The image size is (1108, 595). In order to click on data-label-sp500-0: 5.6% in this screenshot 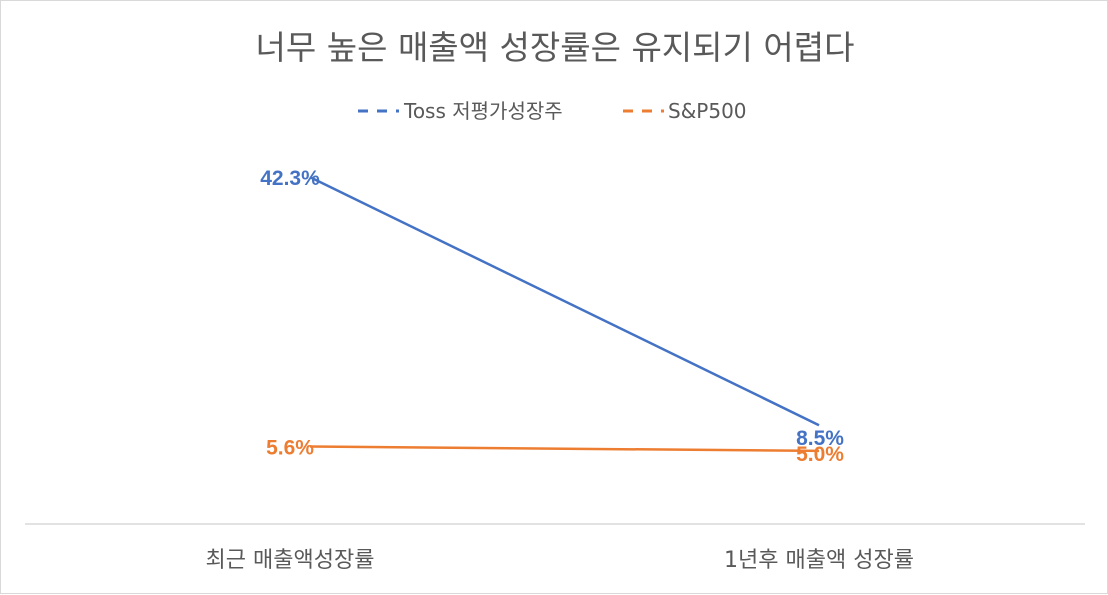, I will do `click(290, 447)`.